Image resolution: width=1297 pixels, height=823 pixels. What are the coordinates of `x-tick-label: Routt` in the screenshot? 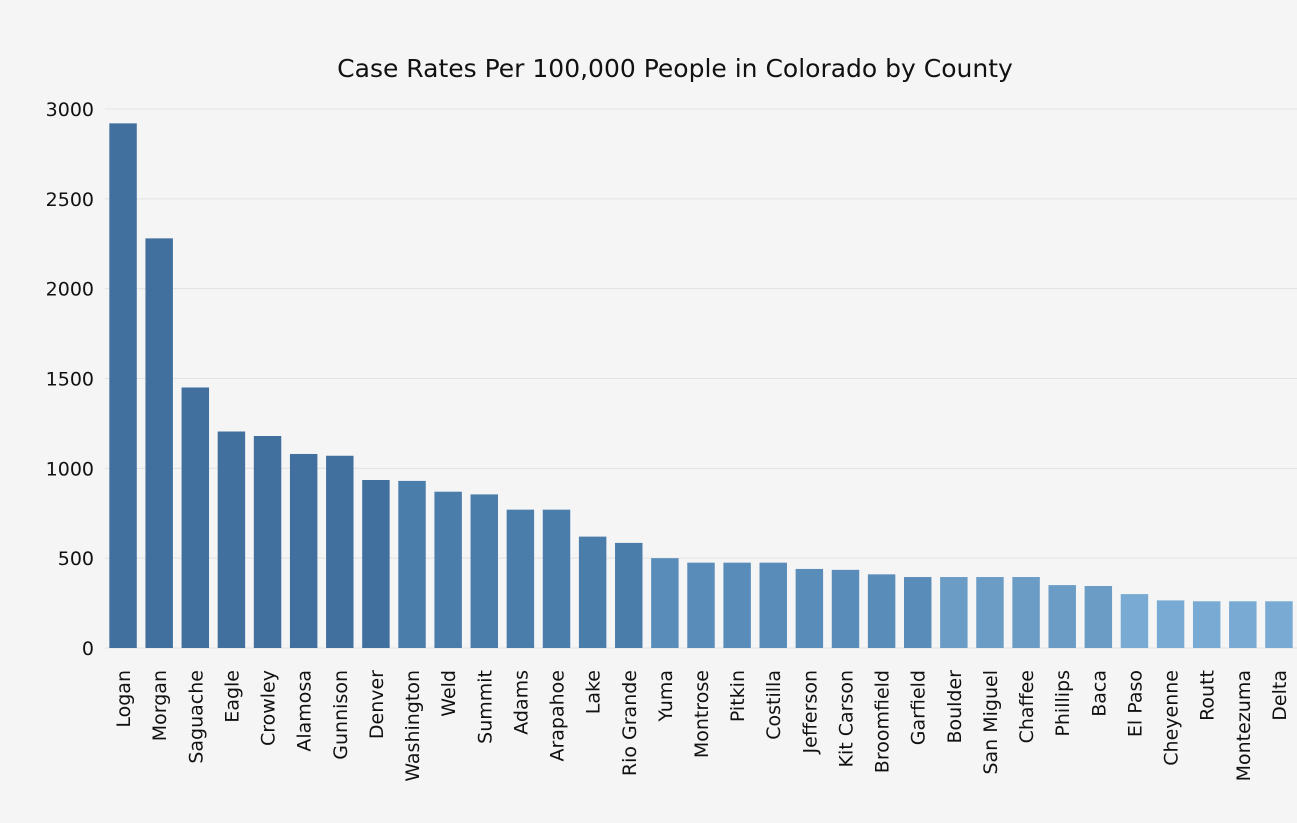 It's located at (1208, 695).